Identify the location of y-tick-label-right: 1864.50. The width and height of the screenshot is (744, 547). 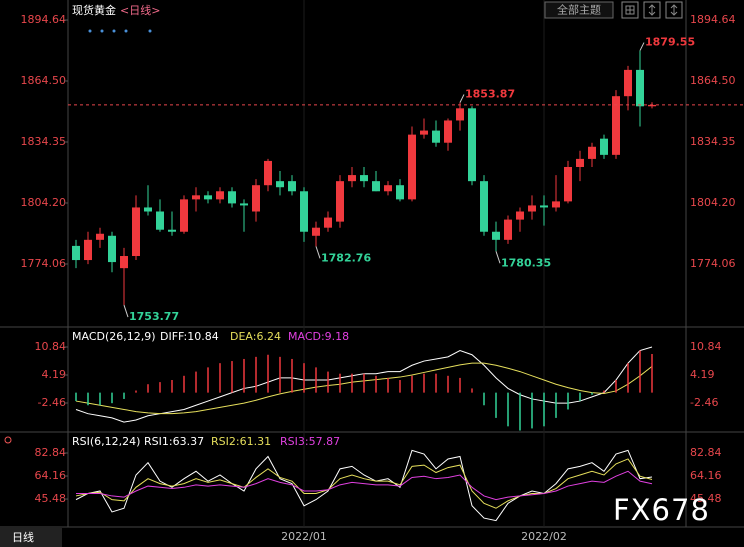
(713, 80).